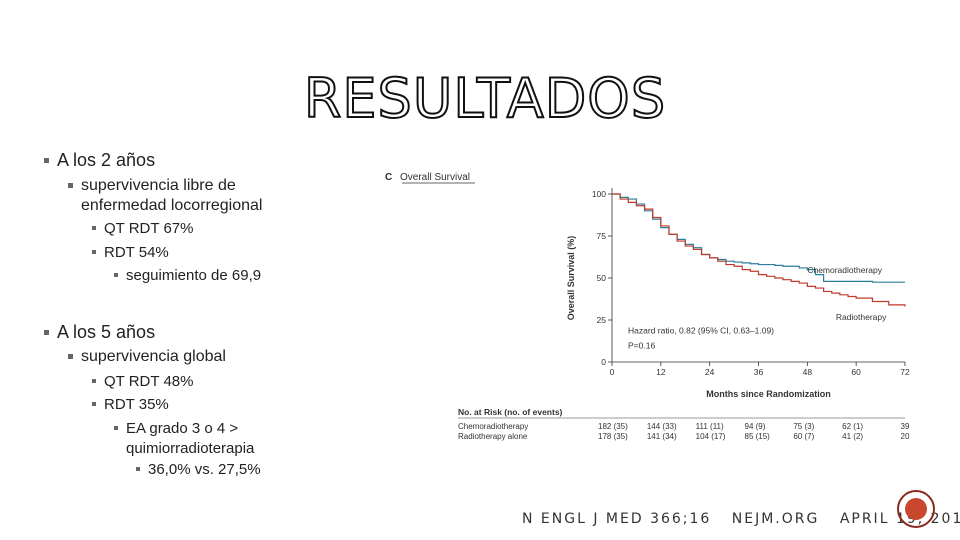 The image size is (960, 540). Describe the element at coordinates (844, 270) in the screenshot. I see `series-label-chemoradiotherapy: Chemoradiotherapy` at that location.